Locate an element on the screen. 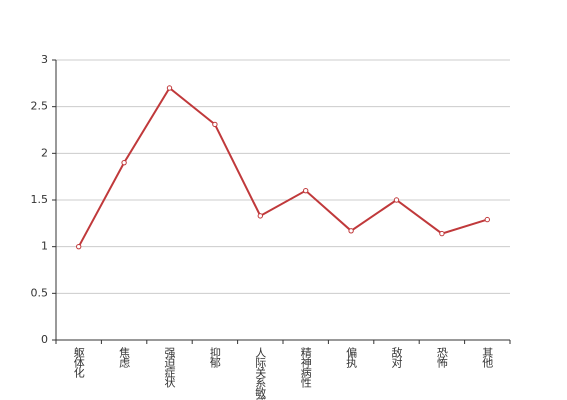  x-tick-label: 抑郁 is located at coordinates (214, 357).